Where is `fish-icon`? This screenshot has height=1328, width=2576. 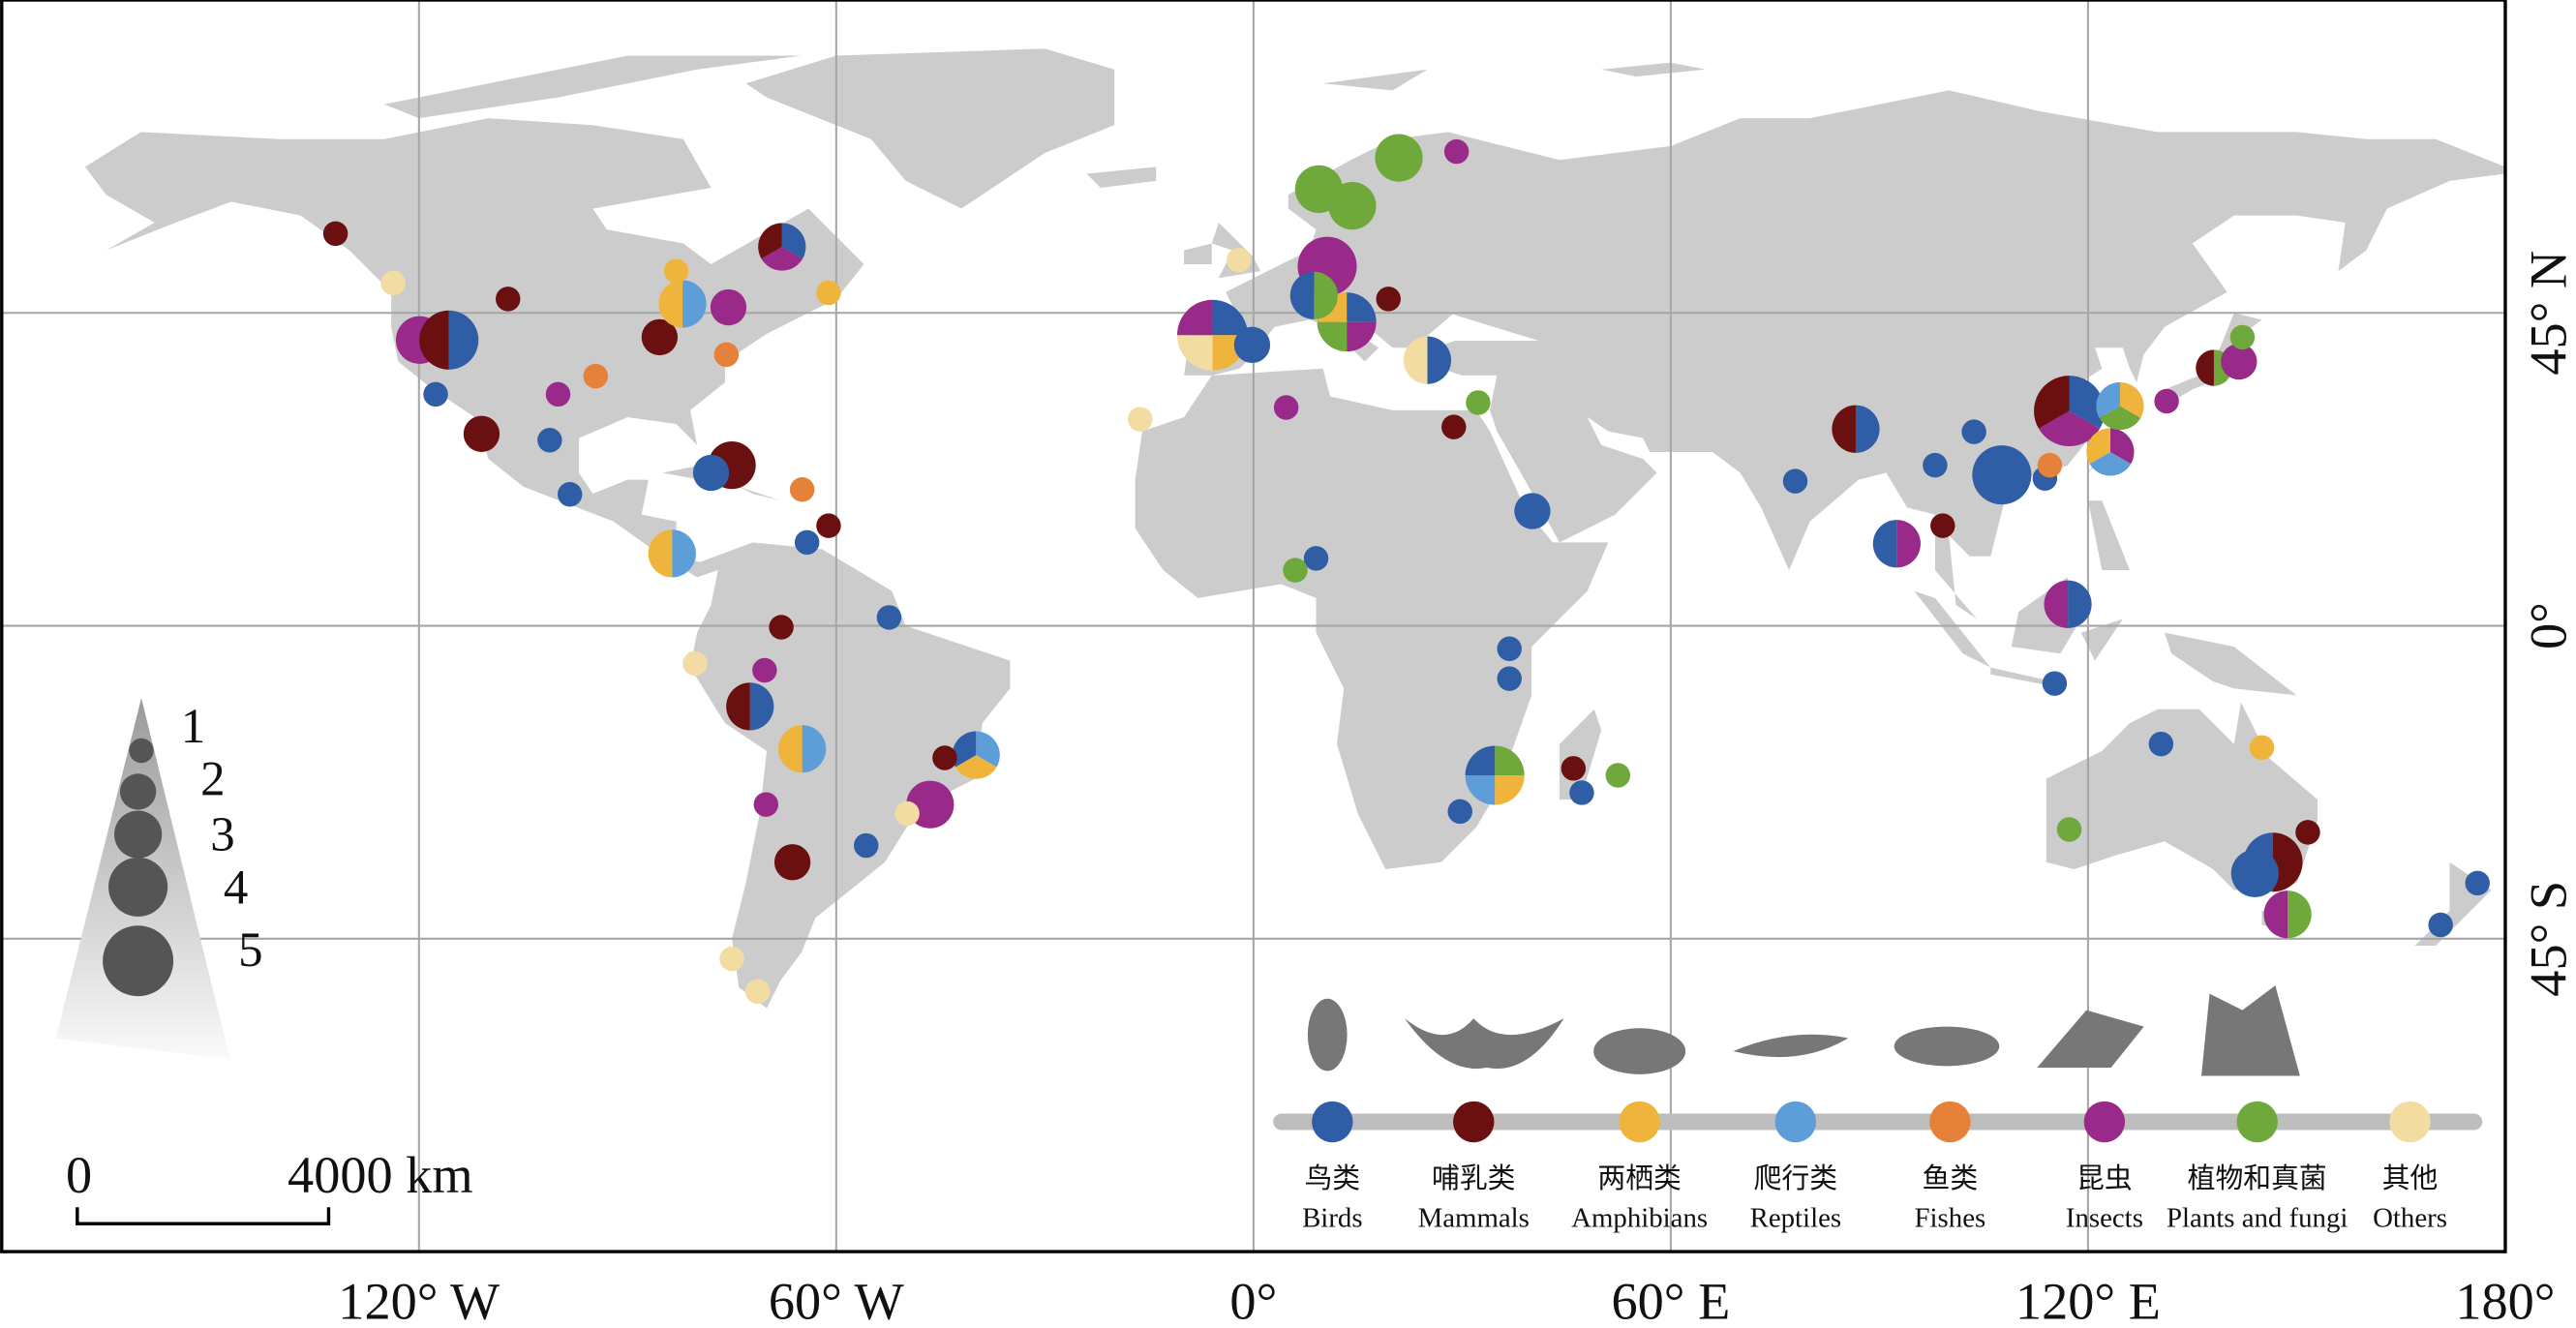
fish-icon is located at coordinates (1947, 1046).